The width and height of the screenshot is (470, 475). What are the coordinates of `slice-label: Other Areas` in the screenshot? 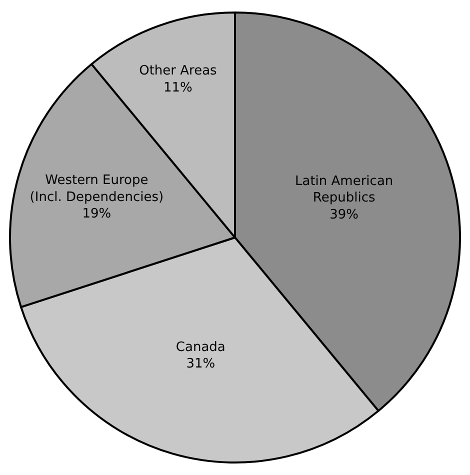 It's located at (178, 70).